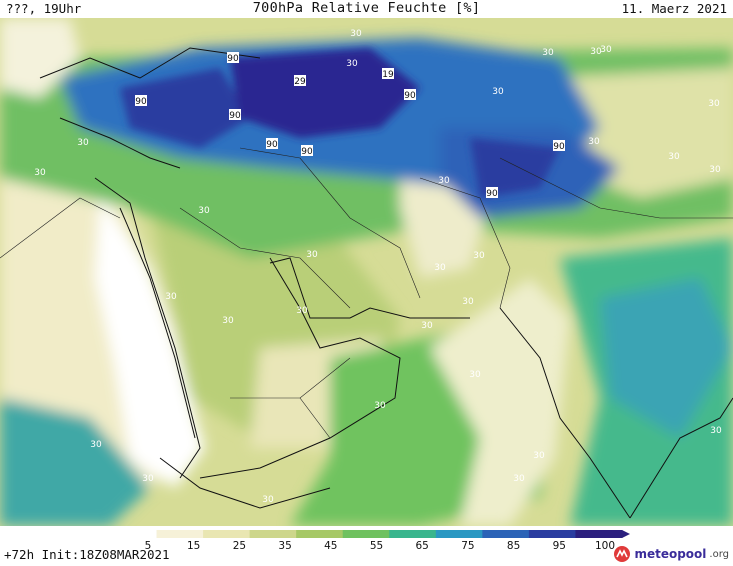  What do you see at coordinates (559, 546) in the screenshot?
I see `legend-tick-label: 95` at bounding box center [559, 546].